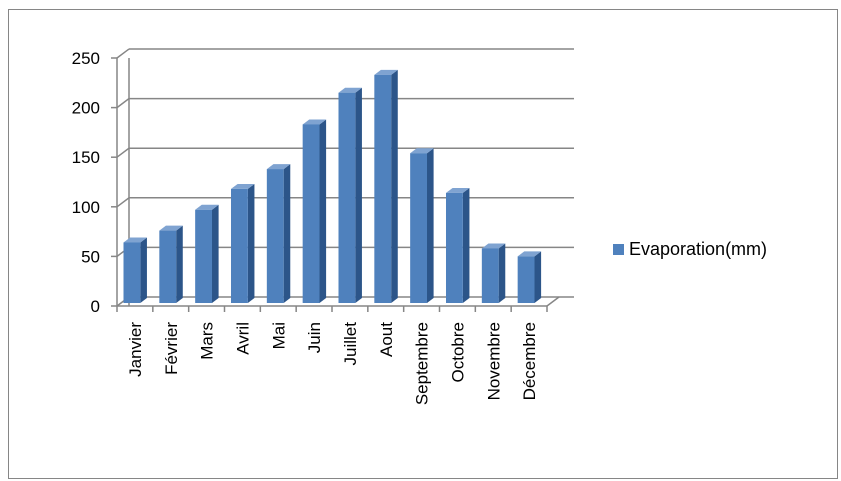 The width and height of the screenshot is (841, 481). What do you see at coordinates (278, 335) in the screenshot?
I see `x-tick-label: Mai` at bounding box center [278, 335].